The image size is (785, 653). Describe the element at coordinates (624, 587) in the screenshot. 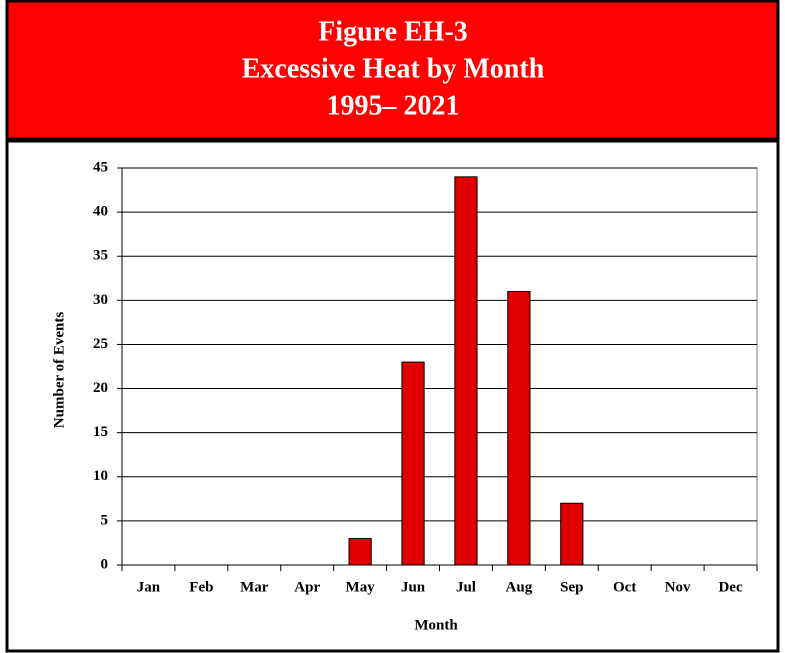

I see `x-tick-label: Oct` at that location.